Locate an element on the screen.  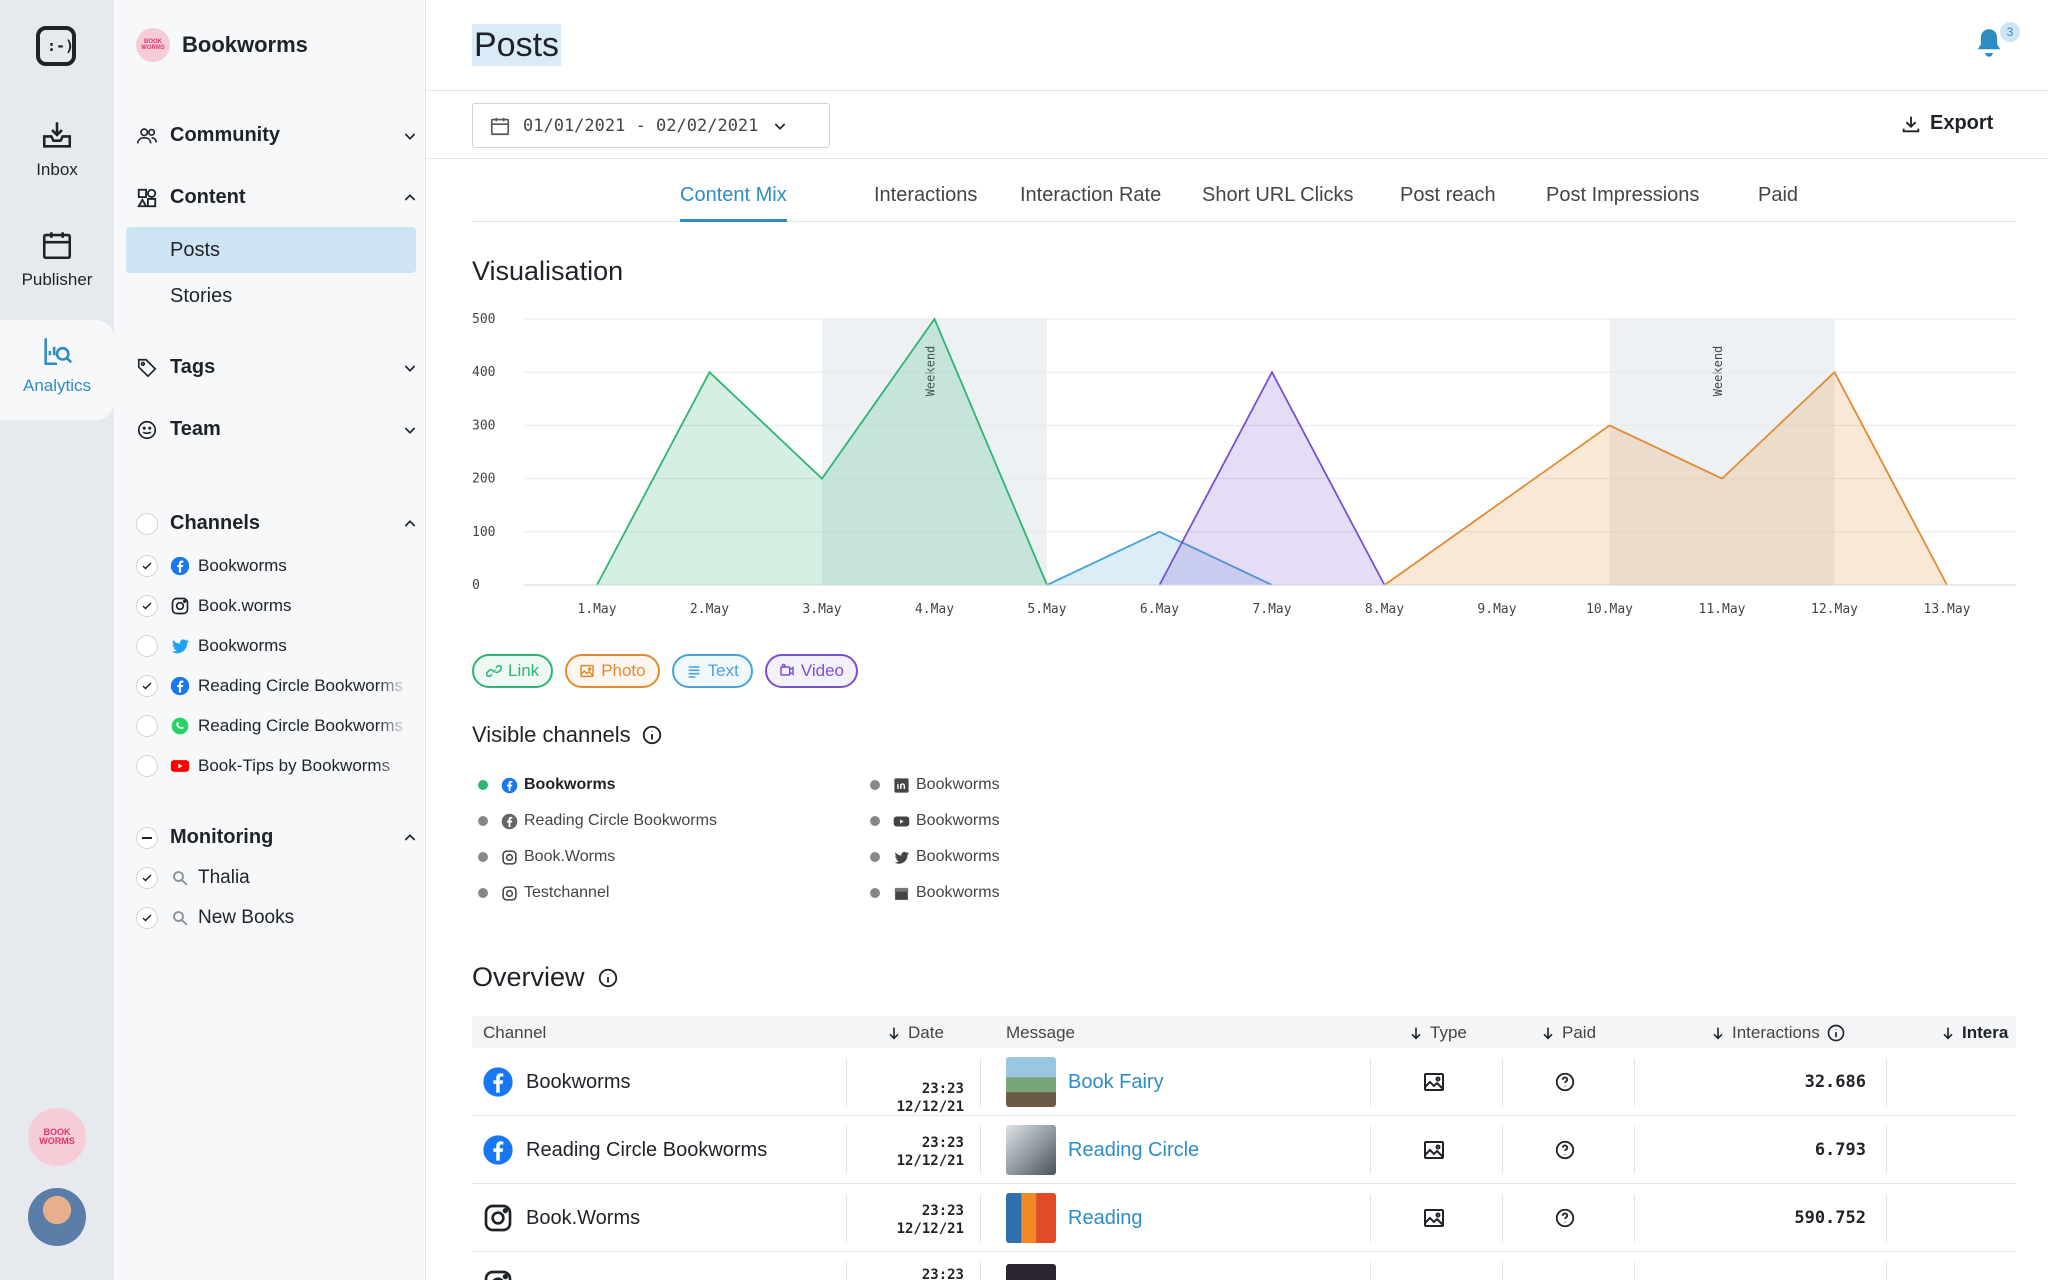
rail-publisher: Publisher is located at coordinates (57, 259).